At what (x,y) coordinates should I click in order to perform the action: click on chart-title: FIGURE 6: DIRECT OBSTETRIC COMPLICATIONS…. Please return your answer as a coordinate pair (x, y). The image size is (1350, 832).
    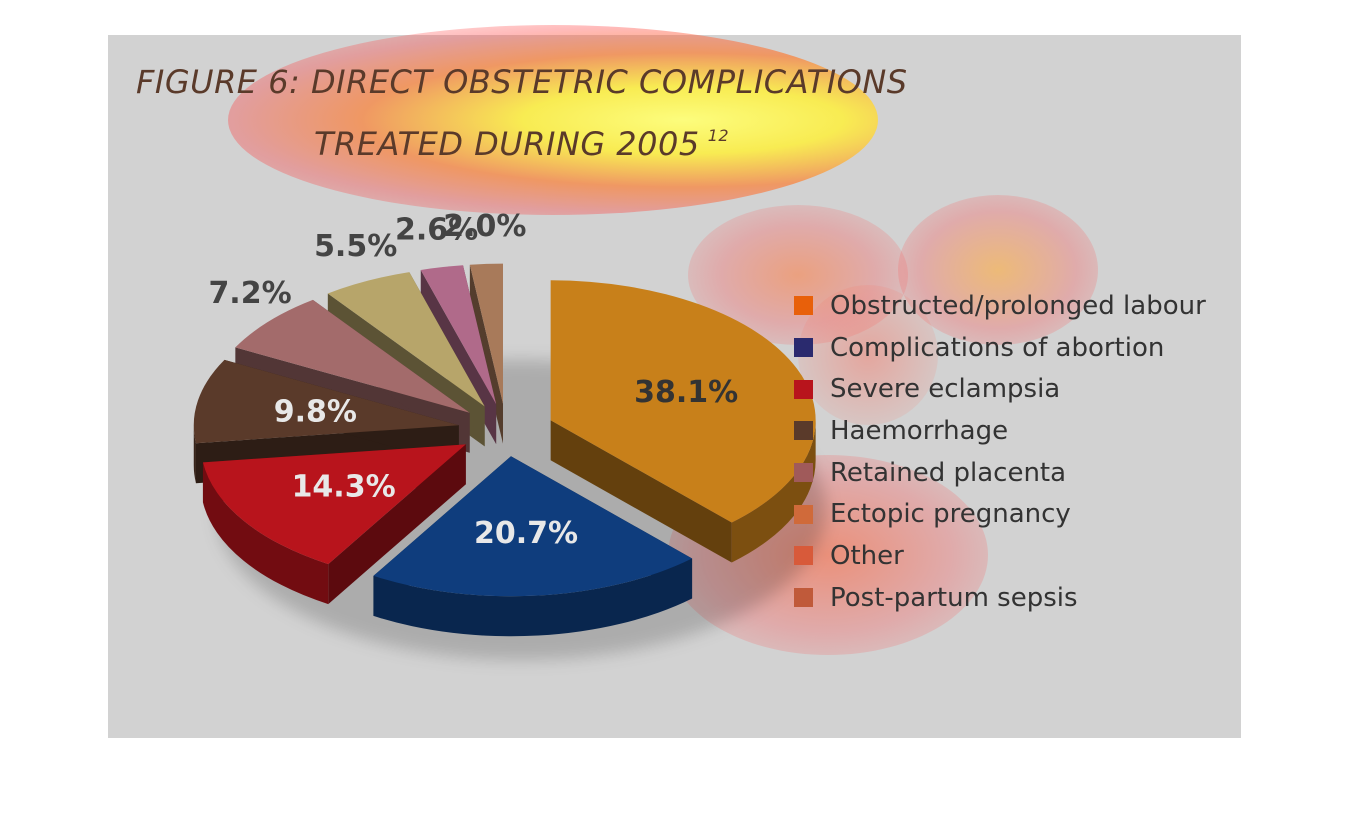
    Looking at the image, I should click on (546, 113).